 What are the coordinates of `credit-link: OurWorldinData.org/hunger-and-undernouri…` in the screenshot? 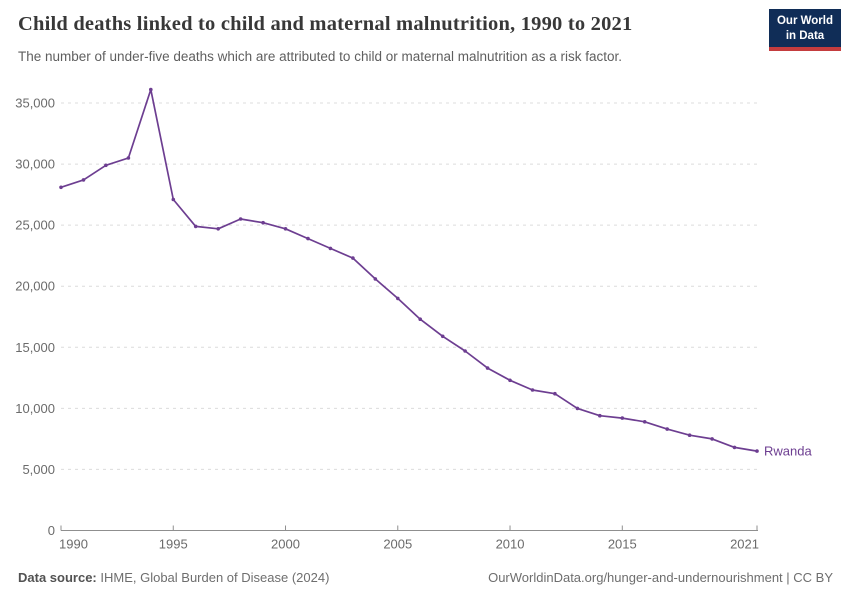 It's located at (660, 577).